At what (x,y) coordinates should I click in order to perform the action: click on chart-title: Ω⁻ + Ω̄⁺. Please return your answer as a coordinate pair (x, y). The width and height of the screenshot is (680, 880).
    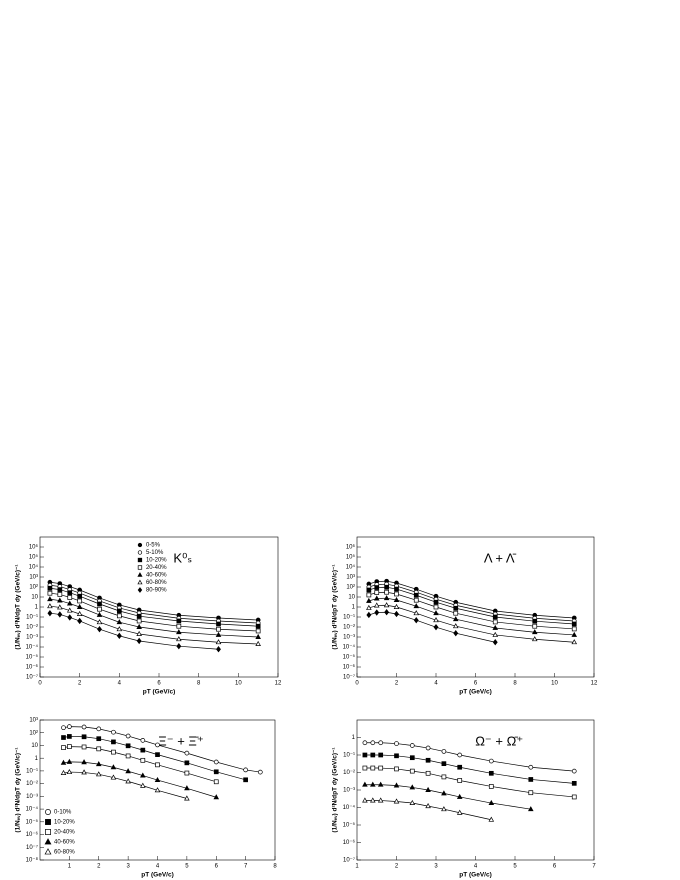
    Looking at the image, I should click on (499, 740).